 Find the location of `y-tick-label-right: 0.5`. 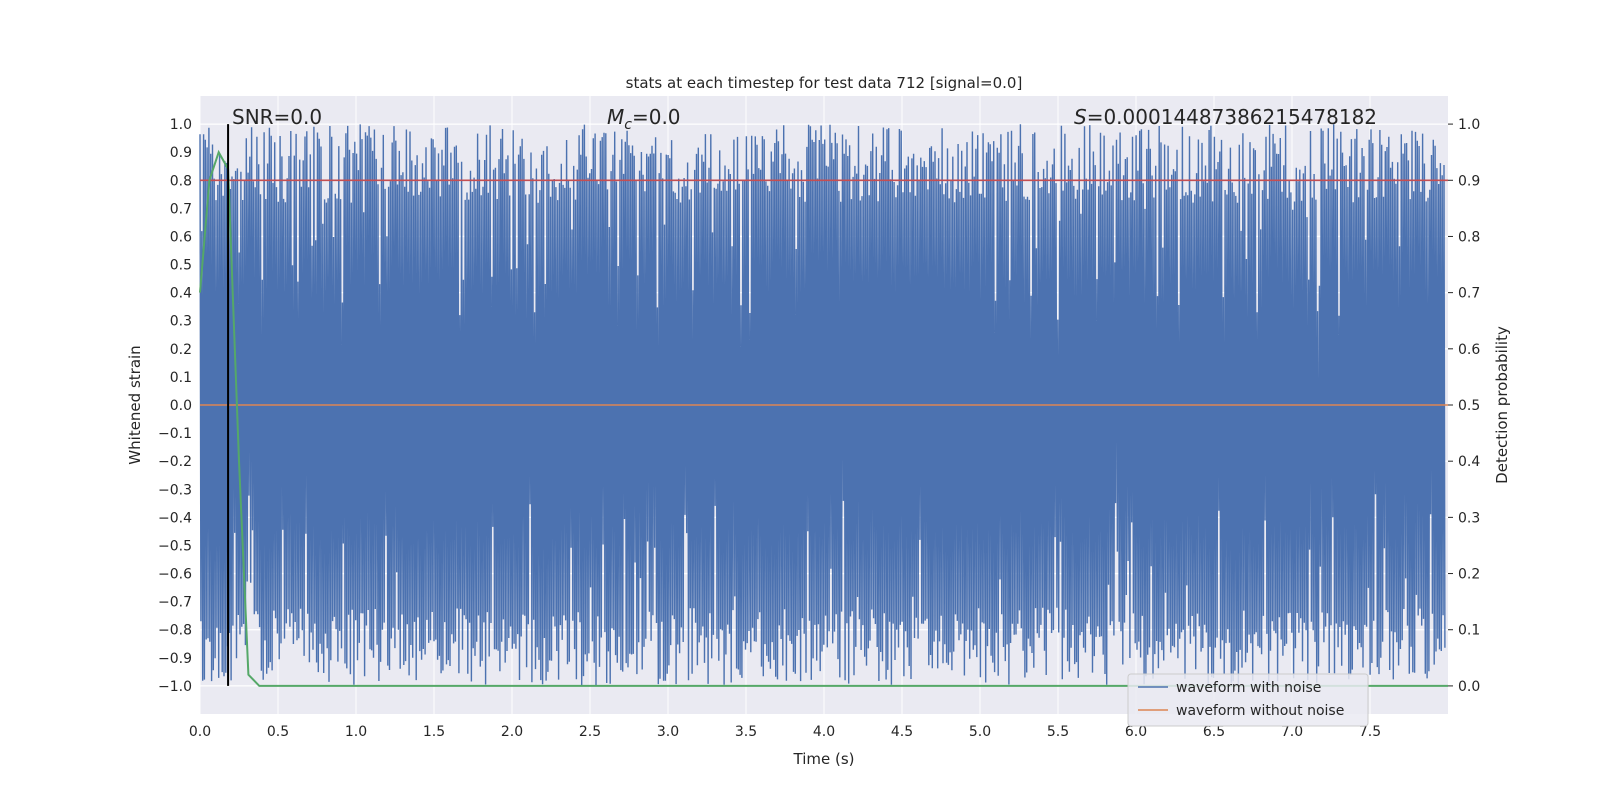

y-tick-label-right: 0.5 is located at coordinates (1469, 406).